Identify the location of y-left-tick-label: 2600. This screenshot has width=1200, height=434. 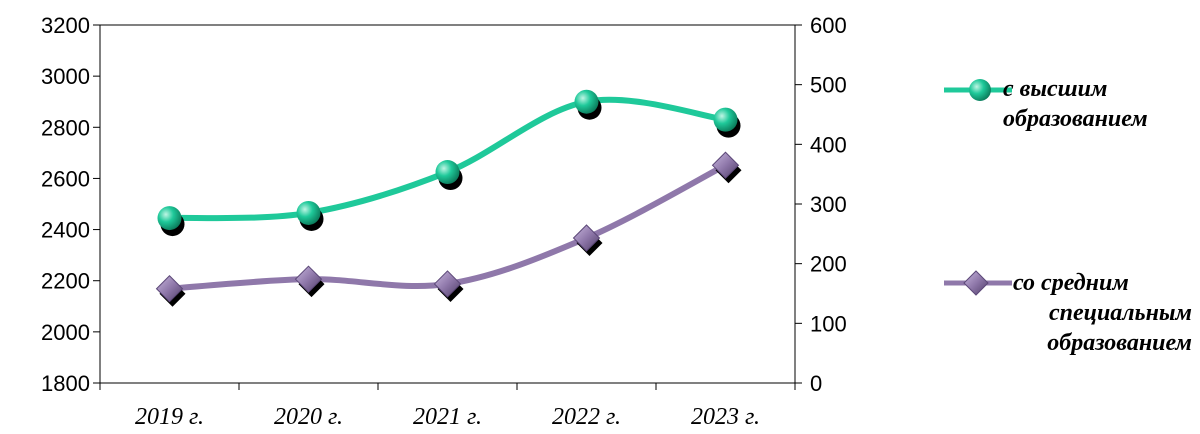
(65, 178).